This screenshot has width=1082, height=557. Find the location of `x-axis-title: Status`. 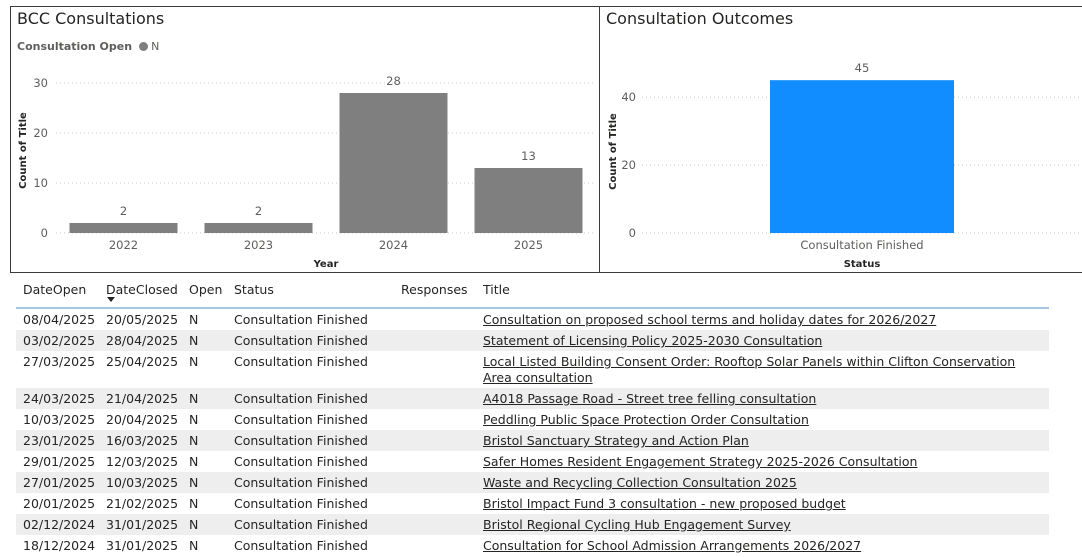

x-axis-title: Status is located at coordinates (862, 264).